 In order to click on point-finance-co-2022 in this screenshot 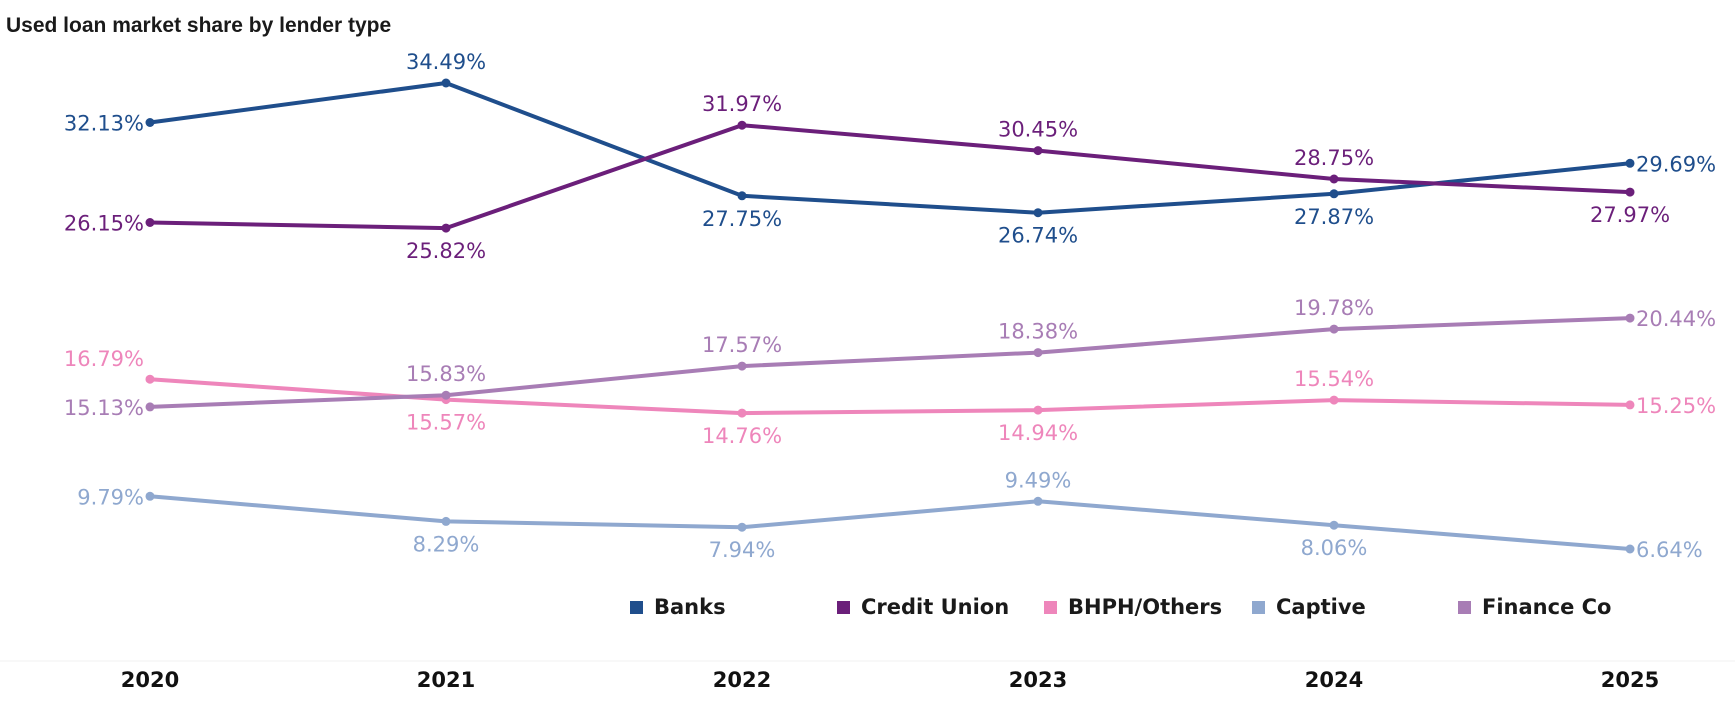, I will do `click(742, 366)`.